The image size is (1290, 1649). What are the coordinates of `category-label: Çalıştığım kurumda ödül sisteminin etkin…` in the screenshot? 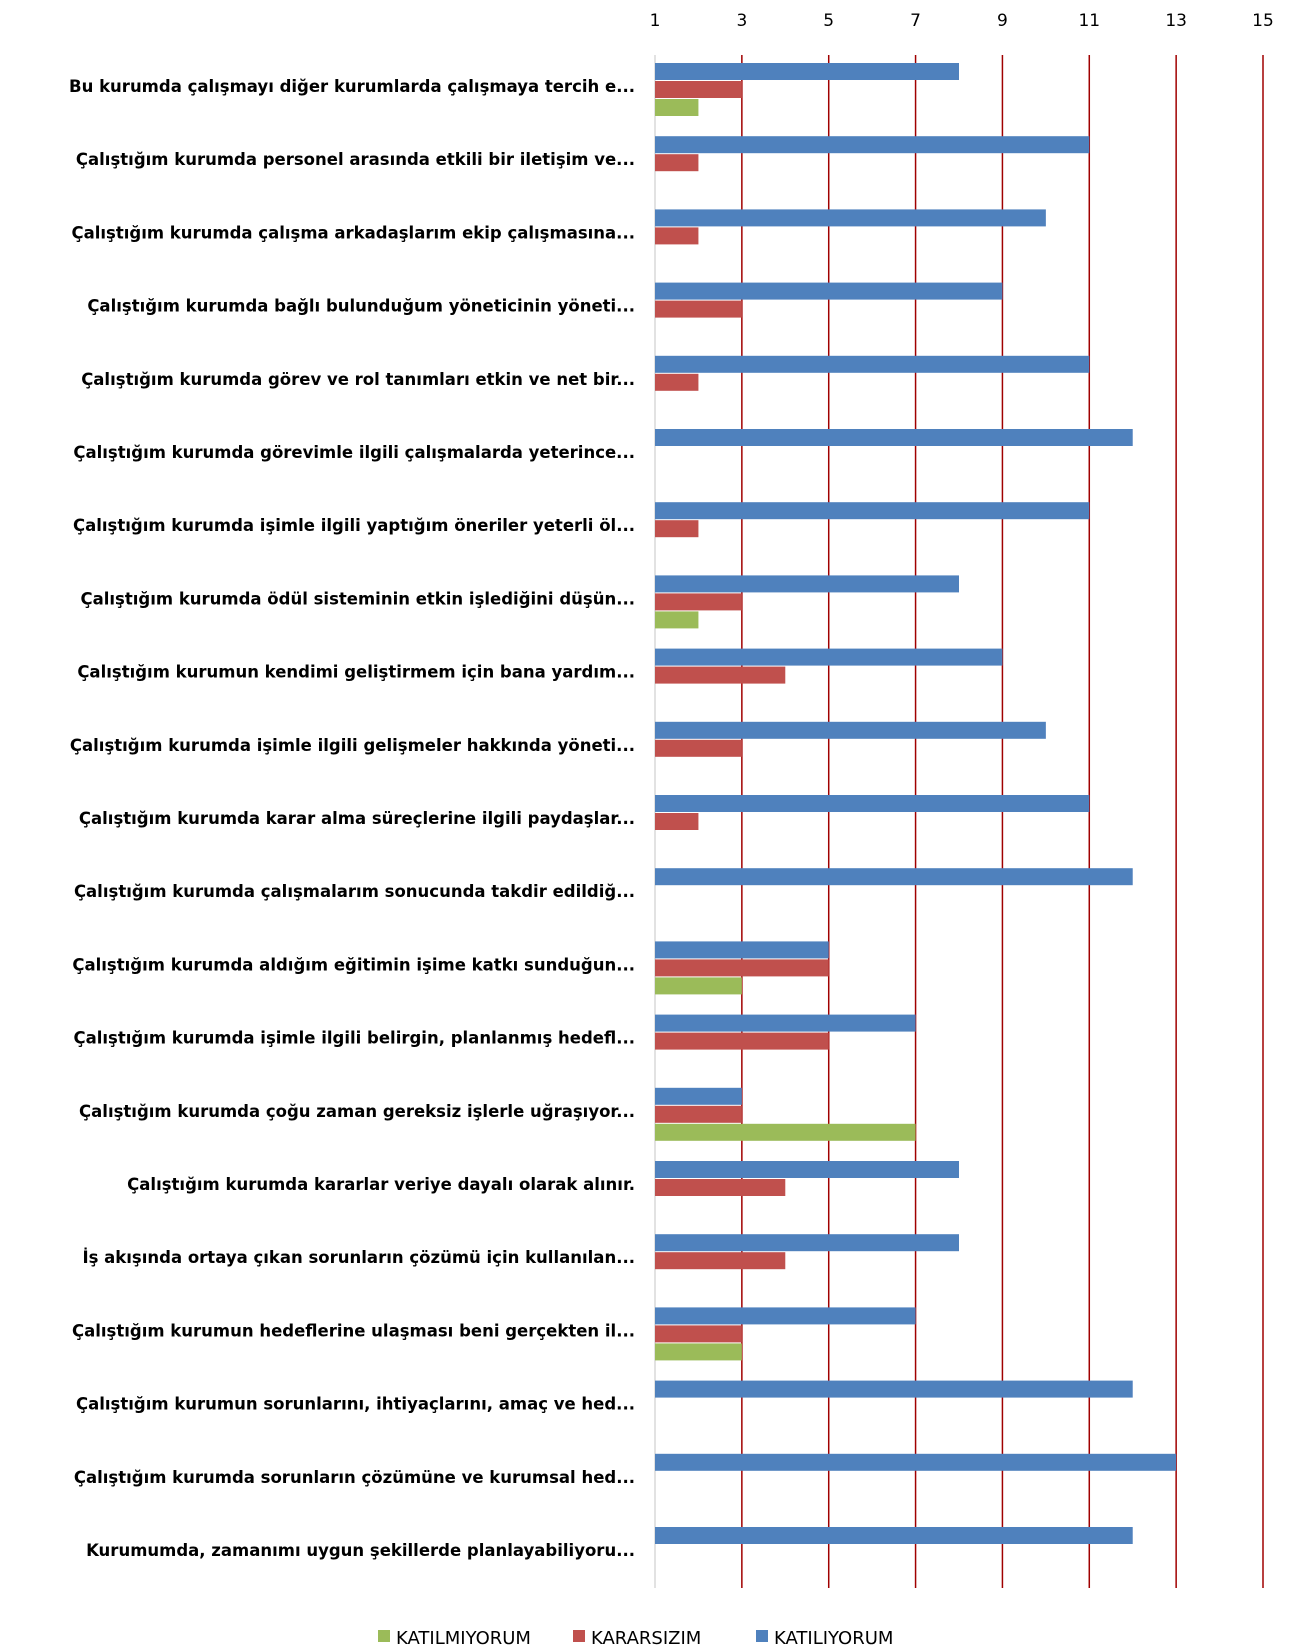 It's located at (358, 598).